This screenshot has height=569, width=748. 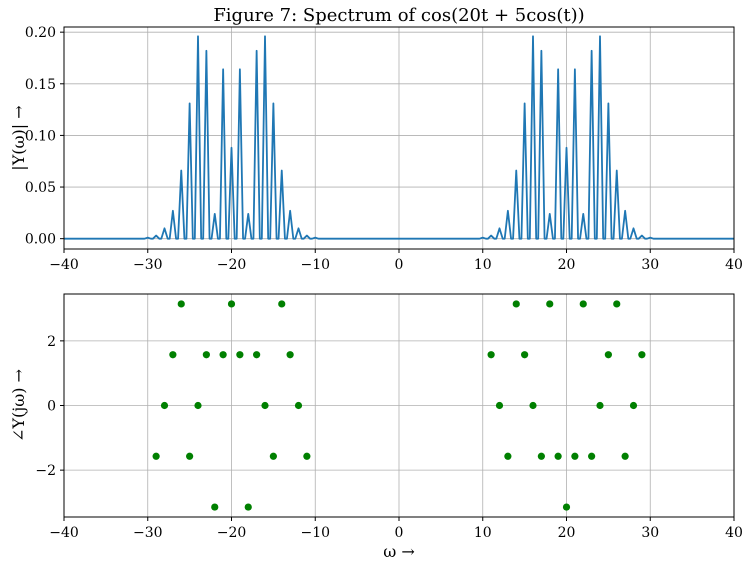 I want to click on y-axis-label: ∠Y(jω) →, so click(x=18, y=405).